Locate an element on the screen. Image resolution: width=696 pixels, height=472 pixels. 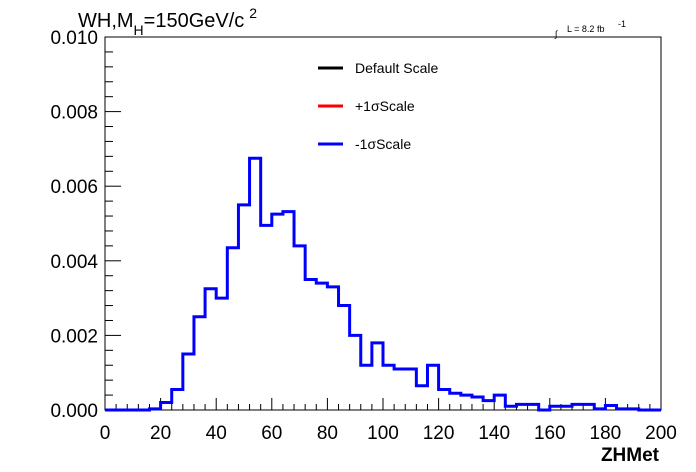
x-tick-label: 200 is located at coordinates (661, 433).